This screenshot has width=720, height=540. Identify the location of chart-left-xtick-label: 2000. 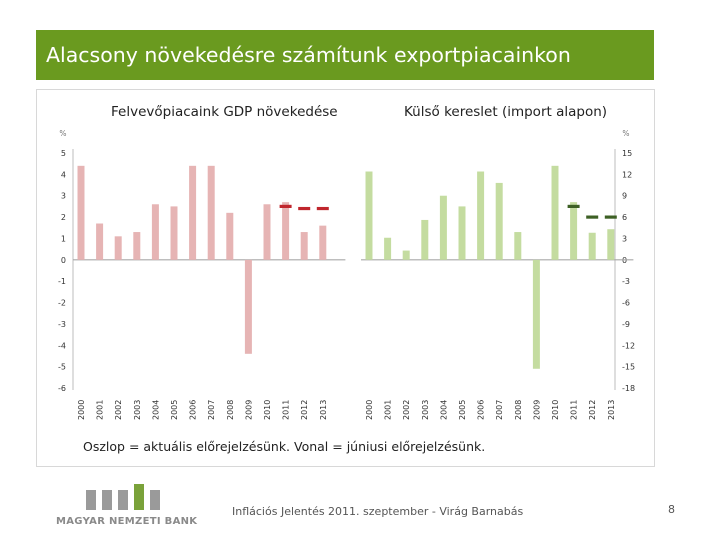
(81, 410).